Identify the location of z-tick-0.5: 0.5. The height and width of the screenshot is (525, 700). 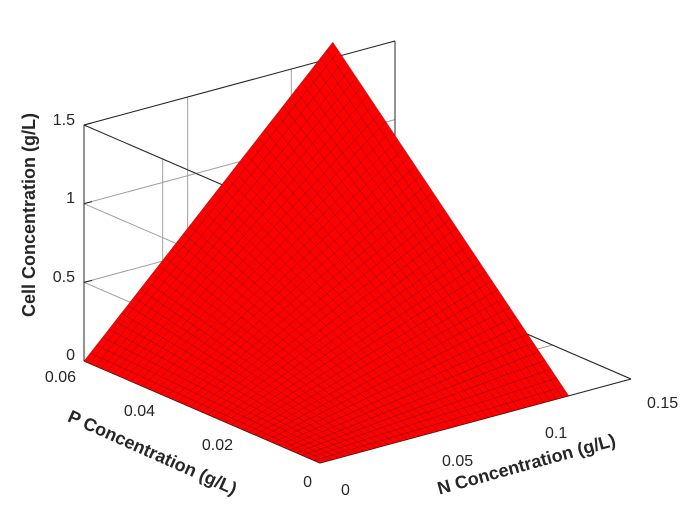
(64, 277).